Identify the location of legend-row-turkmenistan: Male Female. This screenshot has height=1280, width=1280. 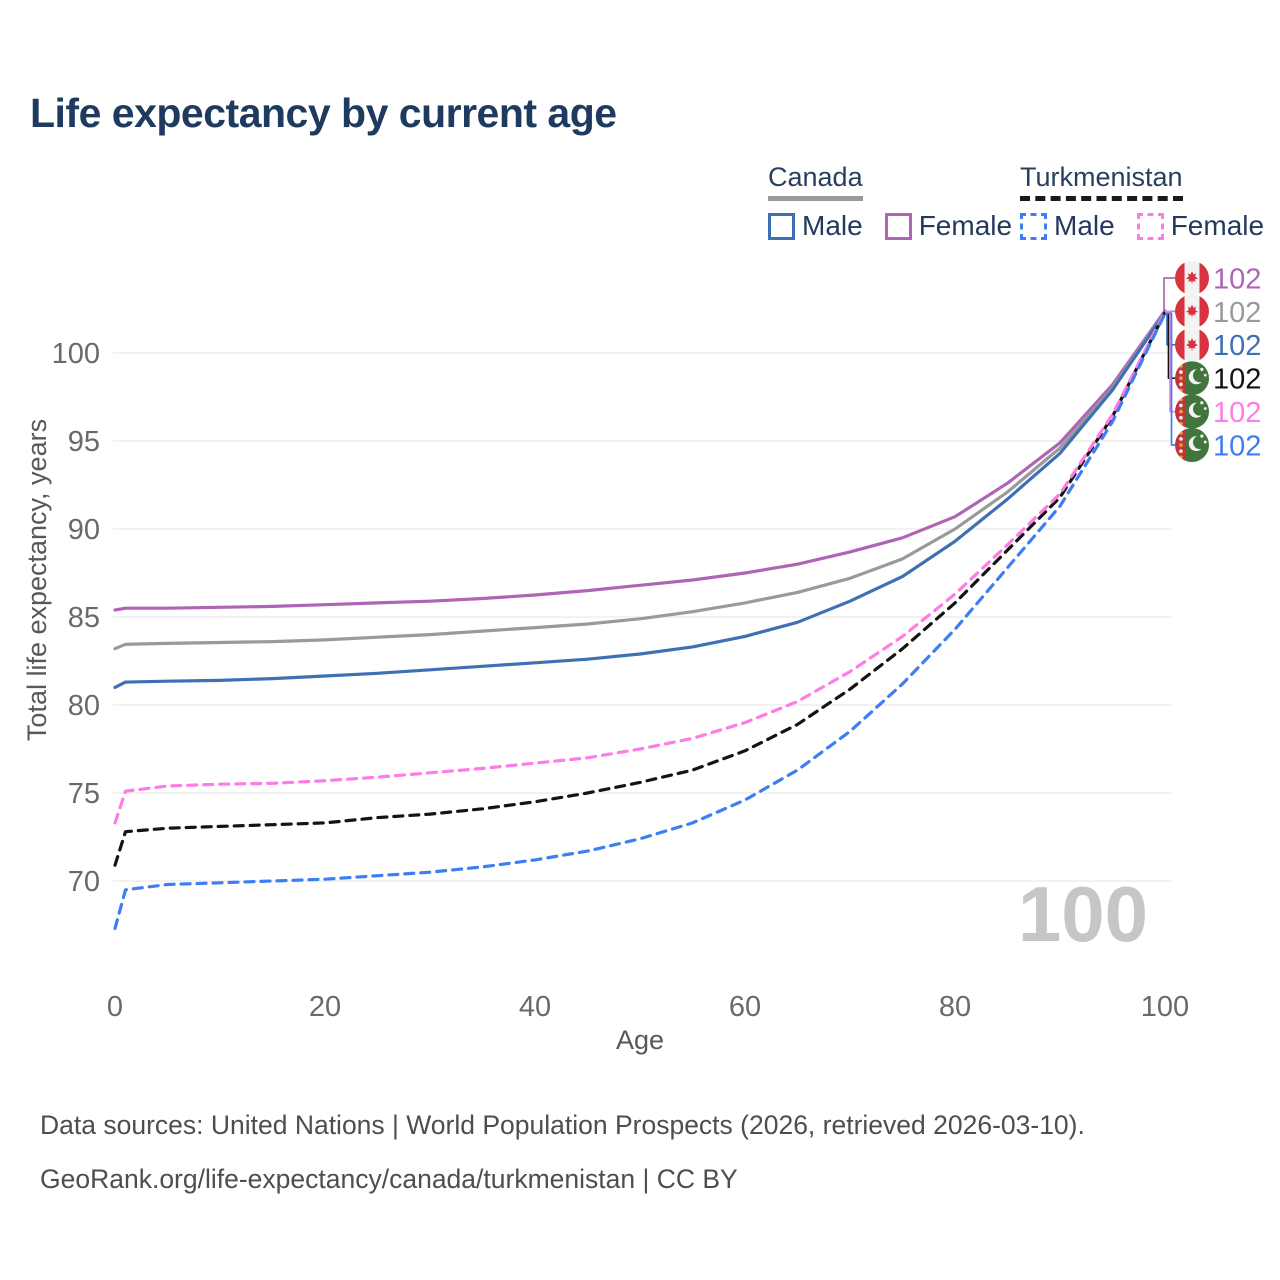
(1150, 226).